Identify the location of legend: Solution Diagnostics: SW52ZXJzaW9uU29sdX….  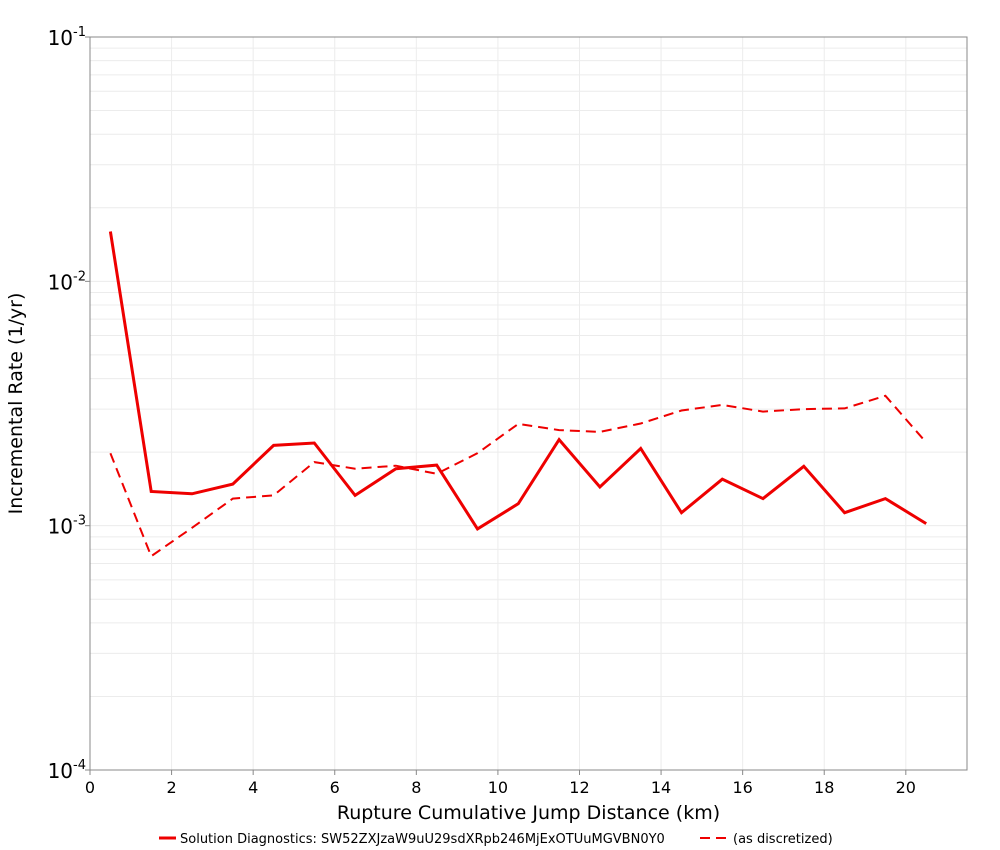
(496, 839).